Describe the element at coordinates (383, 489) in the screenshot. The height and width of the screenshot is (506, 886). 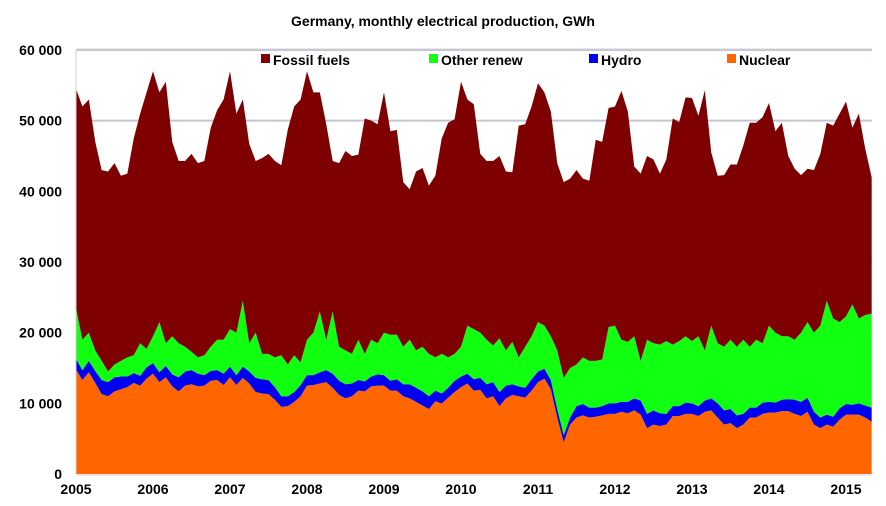
I see `x-tick-label: 2009` at that location.